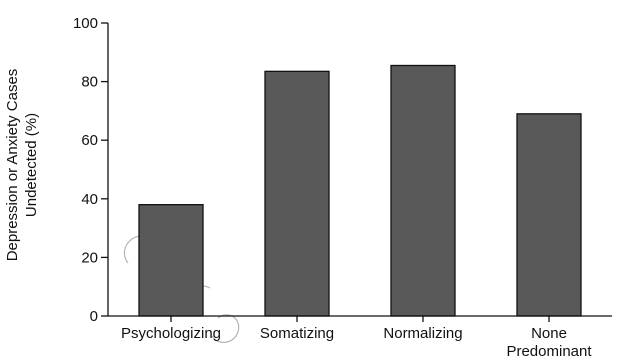  Describe the element at coordinates (91, 170) in the screenshot. I see `y-axis: 0 20 40 60 80 100` at that location.